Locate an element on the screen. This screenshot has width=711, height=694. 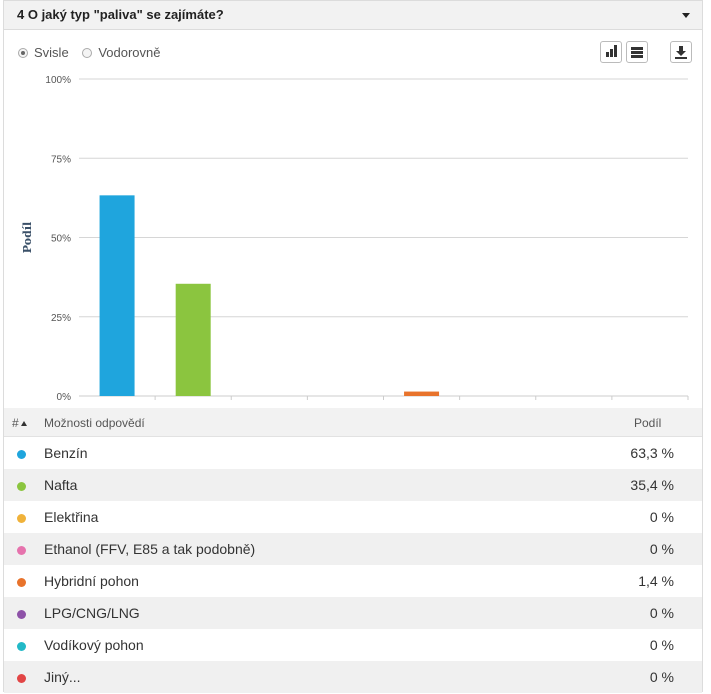
answer-share: 35,4 % is located at coordinates (652, 485).